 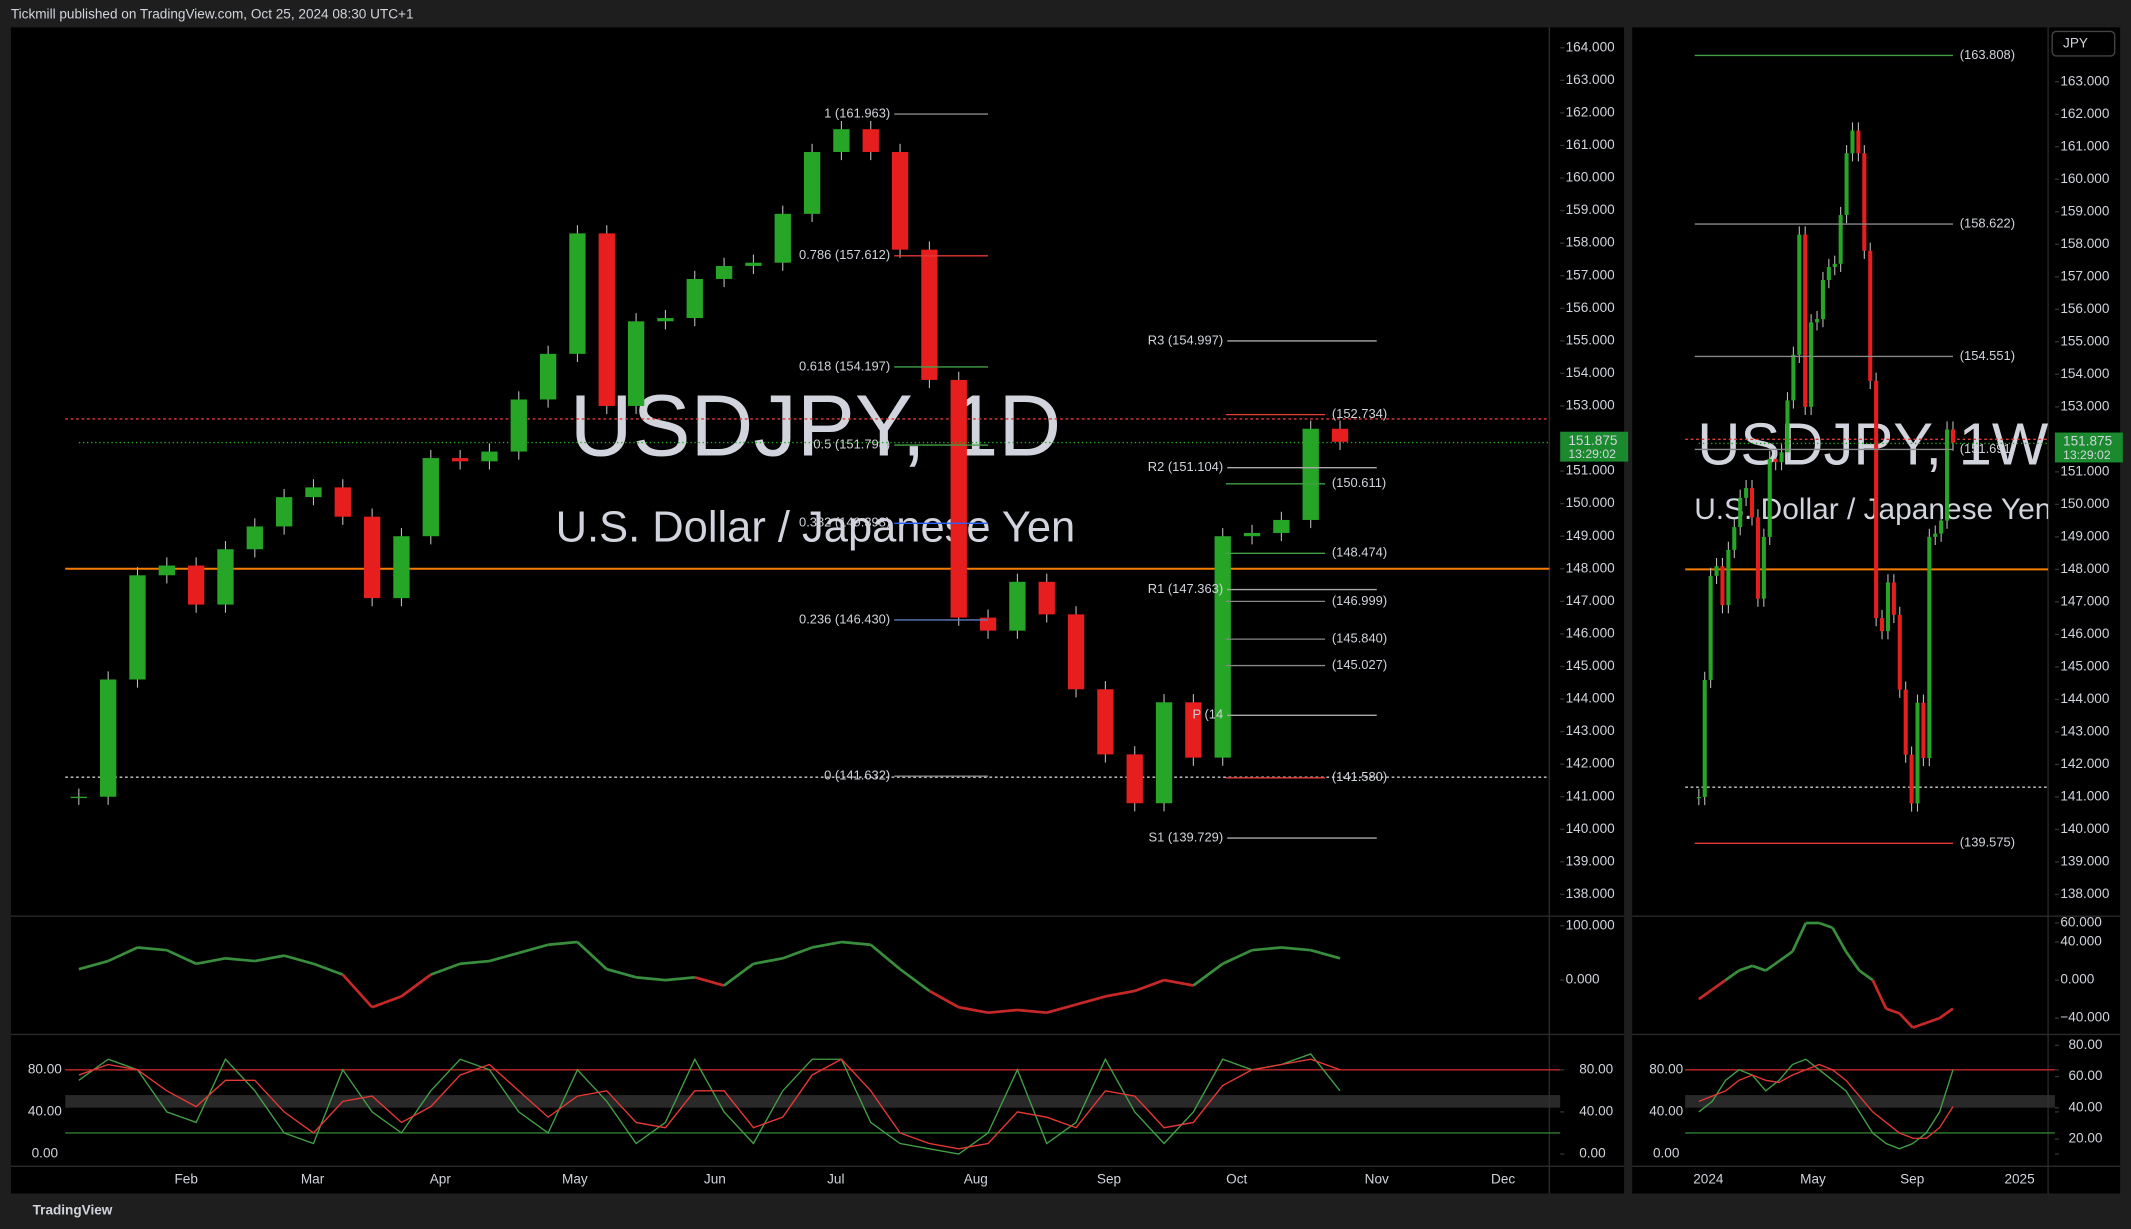 I want to click on price-tick-label: 143.000, so click(x=2085, y=731).